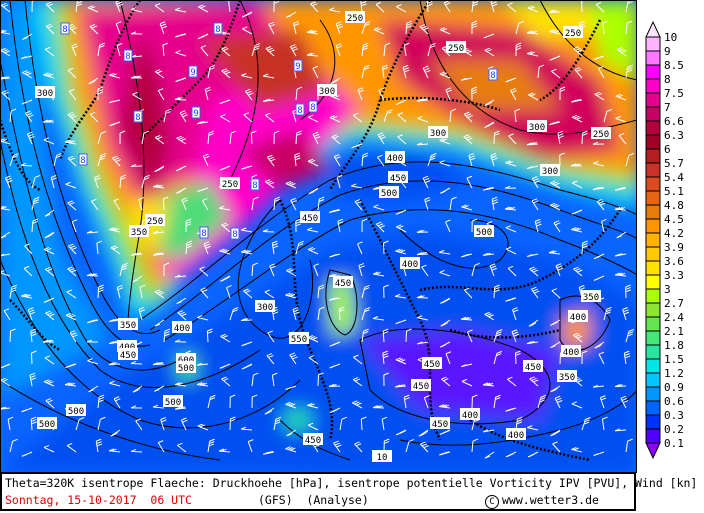 The height and width of the screenshot is (513, 704). Describe the element at coordinates (674, 387) in the screenshot. I see `colorbar-label: 0.9` at that location.